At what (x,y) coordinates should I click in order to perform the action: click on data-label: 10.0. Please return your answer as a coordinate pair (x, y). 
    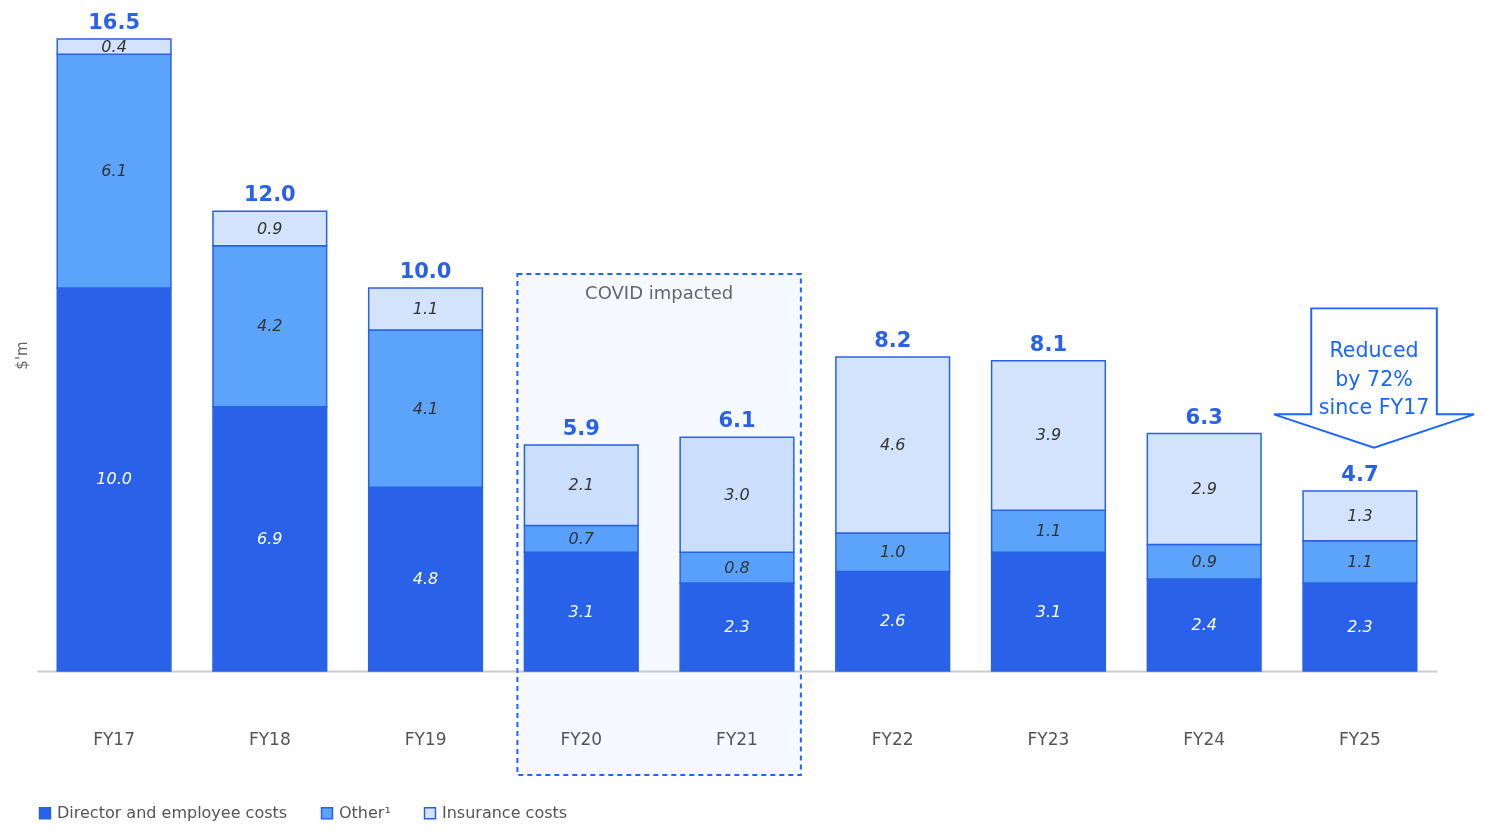
    Looking at the image, I should click on (114, 479).